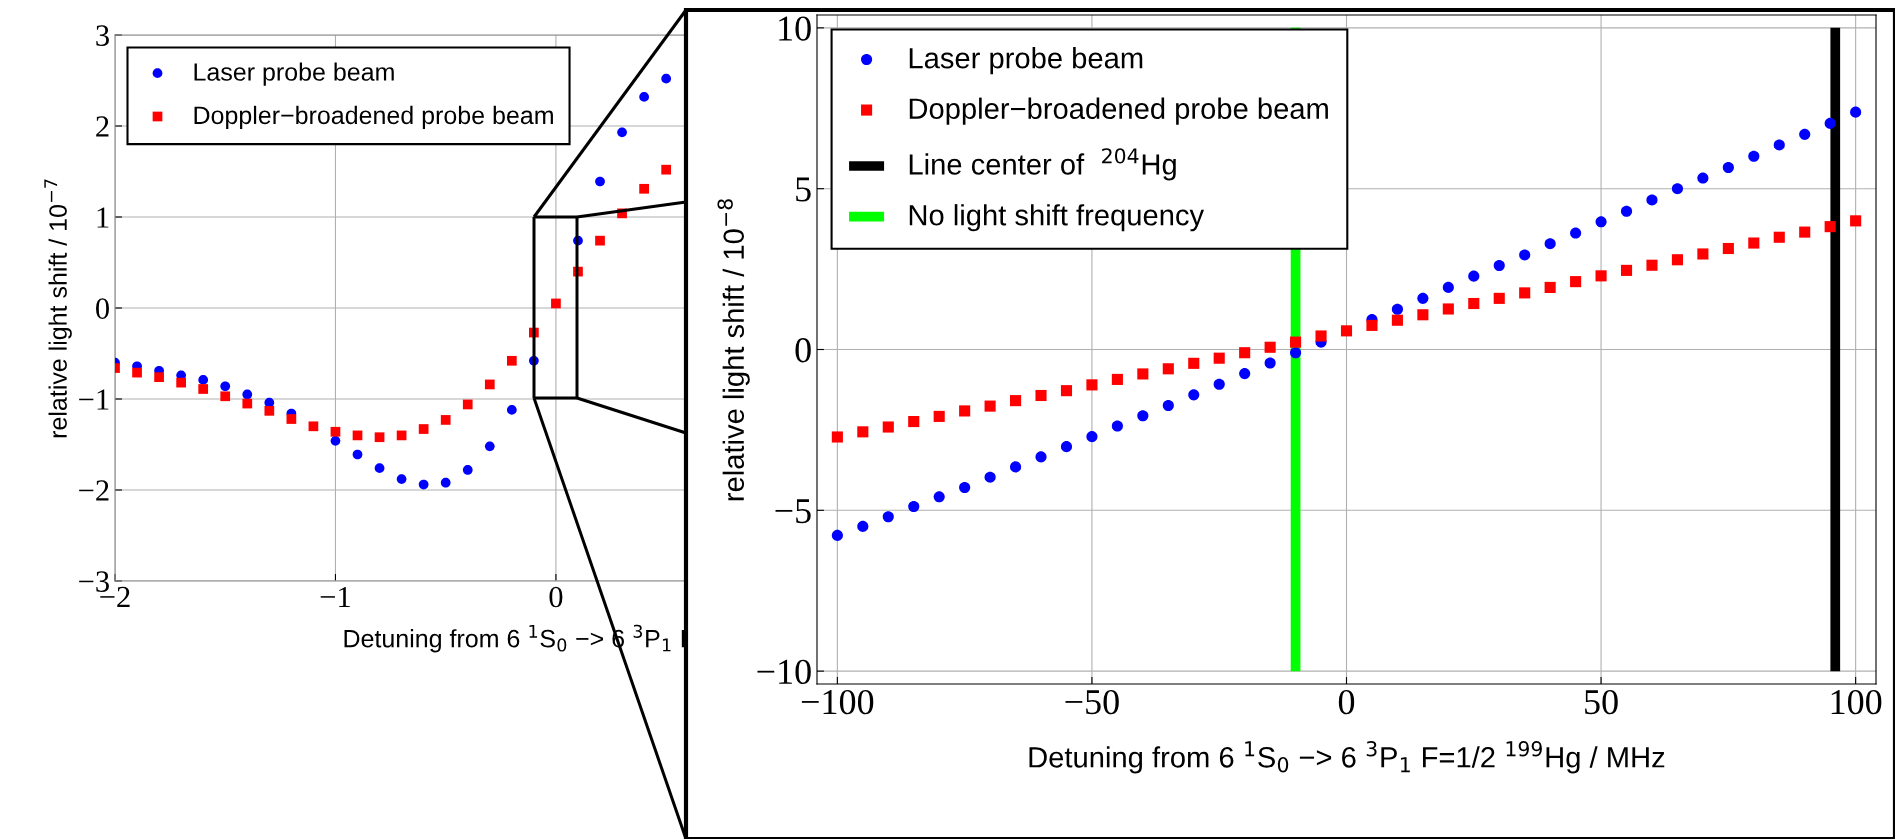 This screenshot has height=839, width=1895. Describe the element at coordinates (58, 308) in the screenshot. I see `y-axis-title: relative light shift / 10$^{−7}$` at that location.